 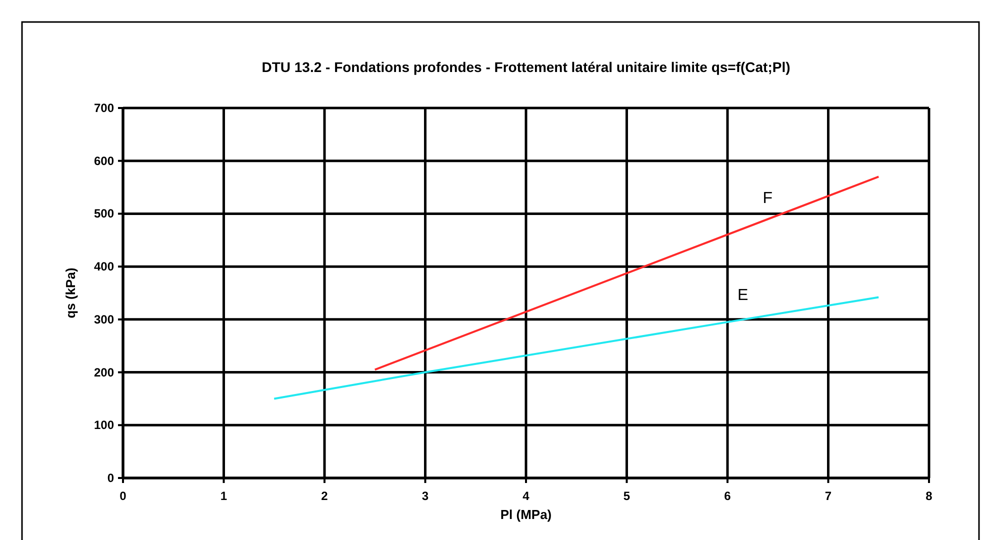 What do you see at coordinates (324, 496) in the screenshot?
I see `x-tick-label: 2` at bounding box center [324, 496].